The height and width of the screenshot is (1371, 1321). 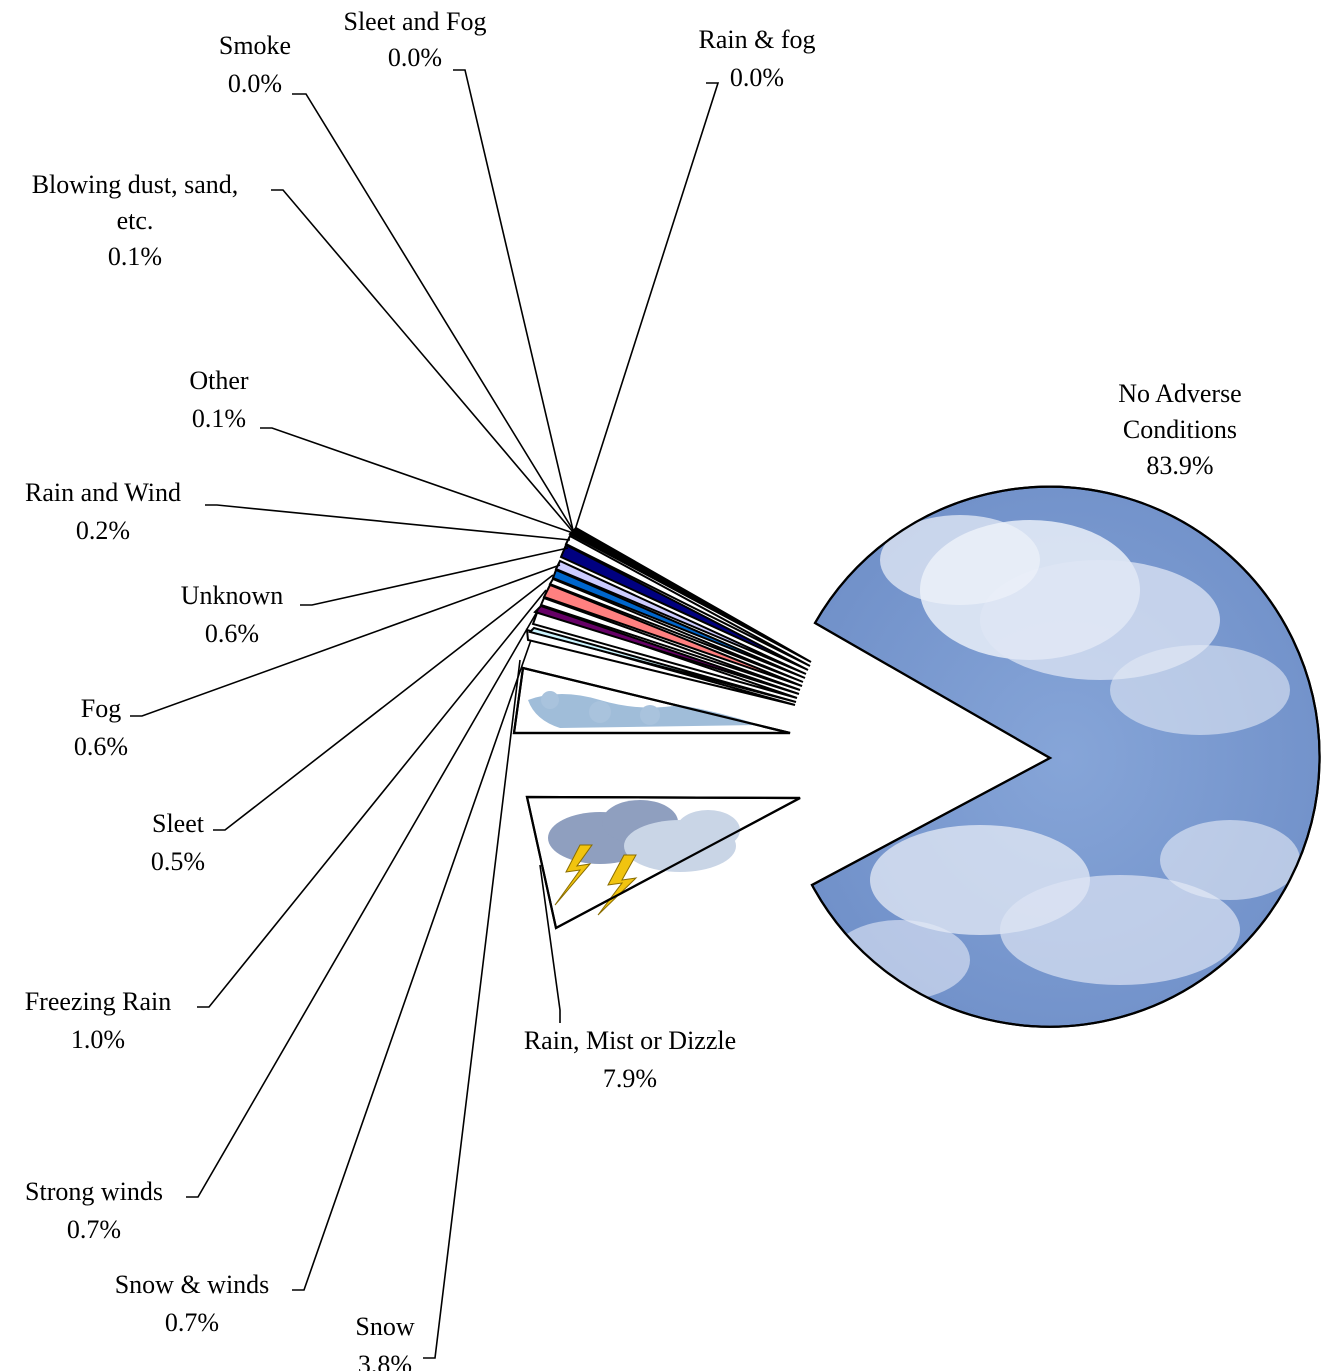 What do you see at coordinates (101, 727) in the screenshot?
I see `label-fog: Fog 0.6%` at bounding box center [101, 727].